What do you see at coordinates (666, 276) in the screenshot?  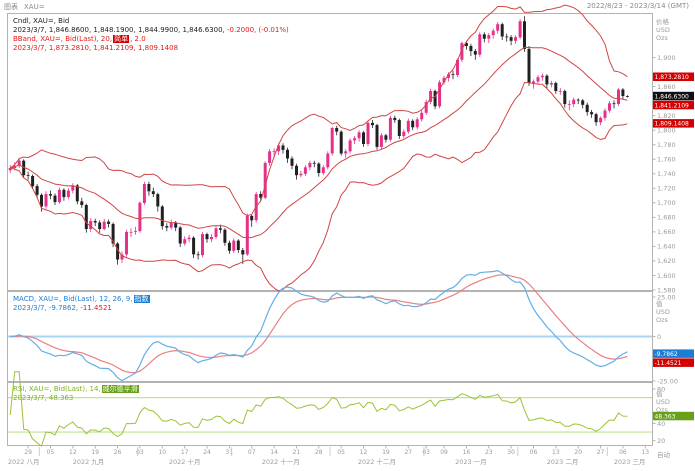 I see `price-axis-tick: 1,600` at bounding box center [666, 276].